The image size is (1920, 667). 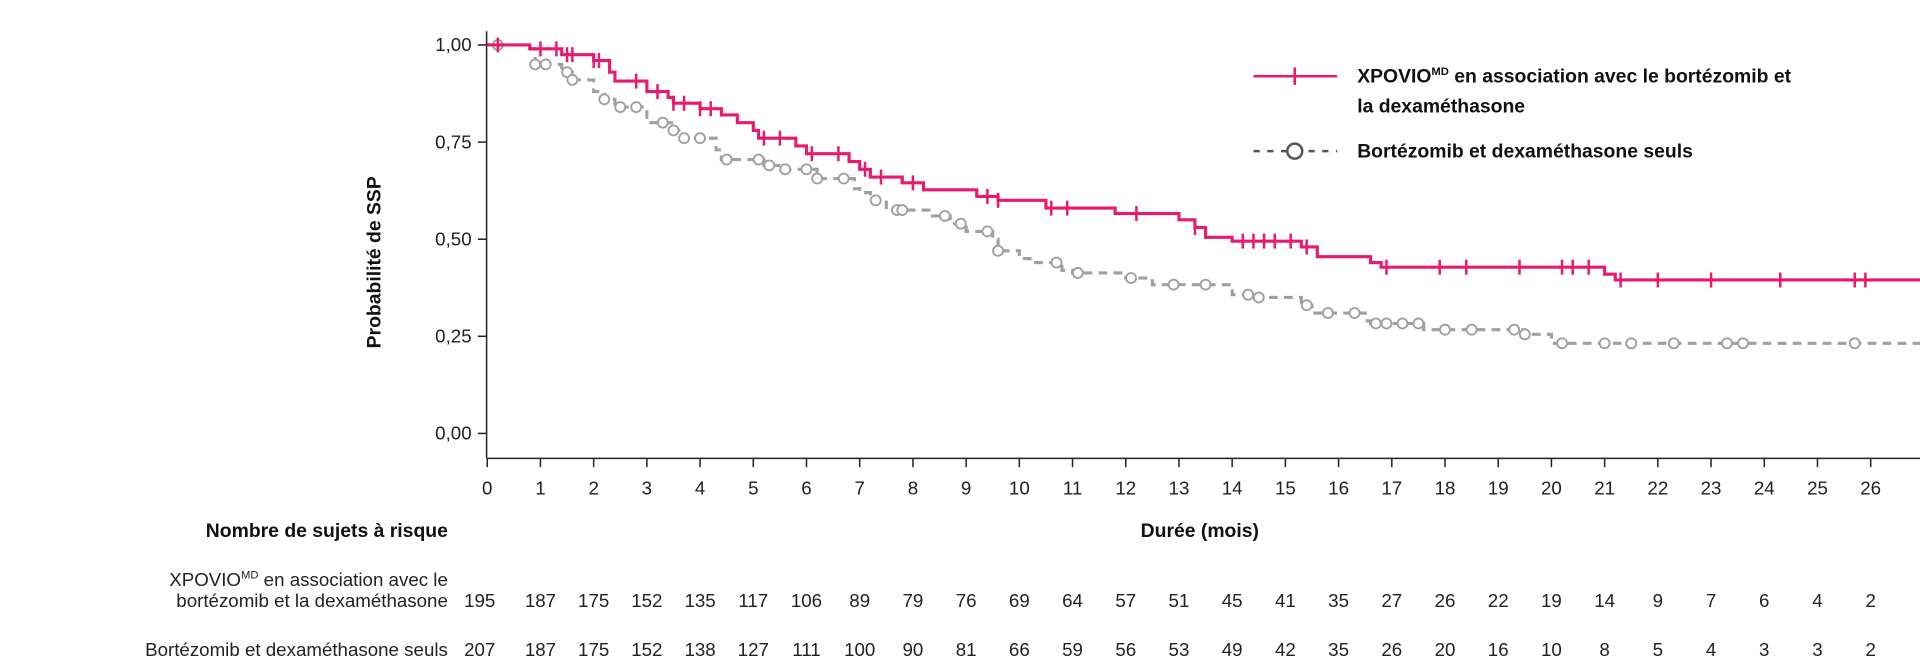 I want to click on risk-value: 175, so click(x=593, y=600).